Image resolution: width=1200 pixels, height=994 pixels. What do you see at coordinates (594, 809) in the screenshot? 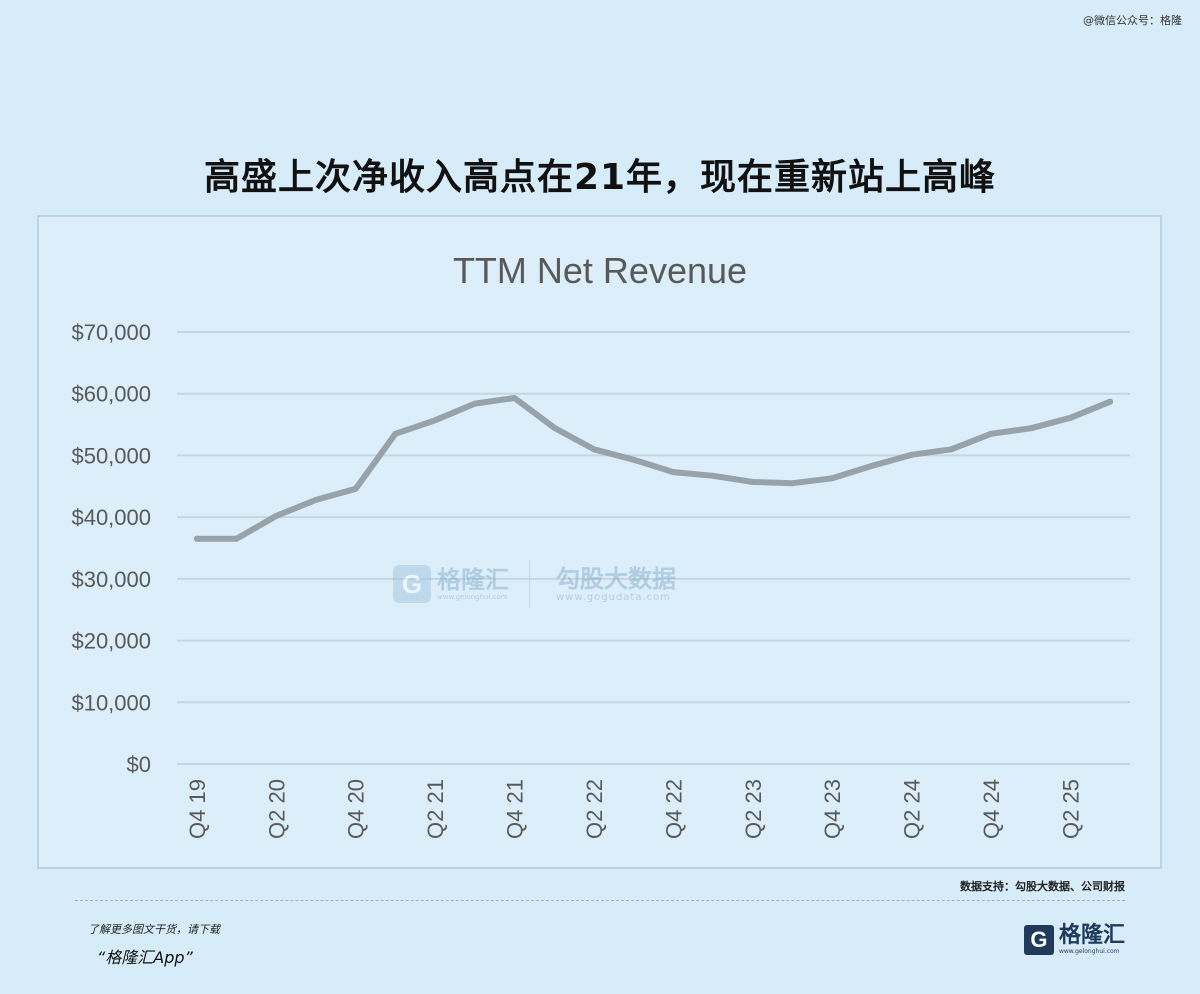
I see `x-tick-label: Q2 22` at bounding box center [594, 809].